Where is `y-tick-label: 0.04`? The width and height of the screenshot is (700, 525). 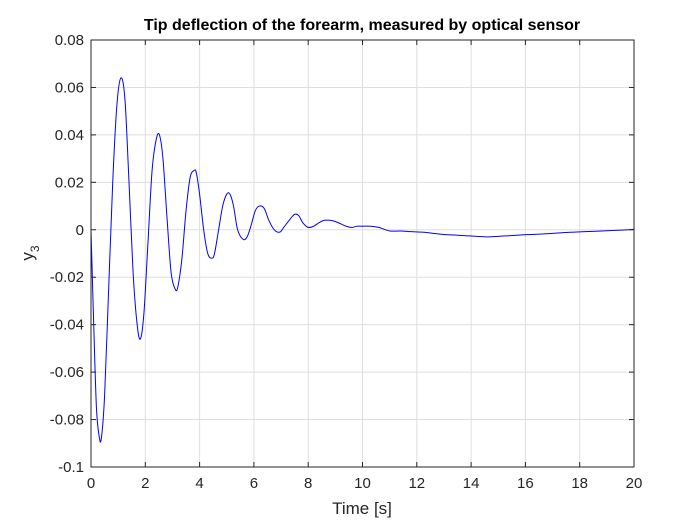 y-tick-label: 0.04 is located at coordinates (69, 135).